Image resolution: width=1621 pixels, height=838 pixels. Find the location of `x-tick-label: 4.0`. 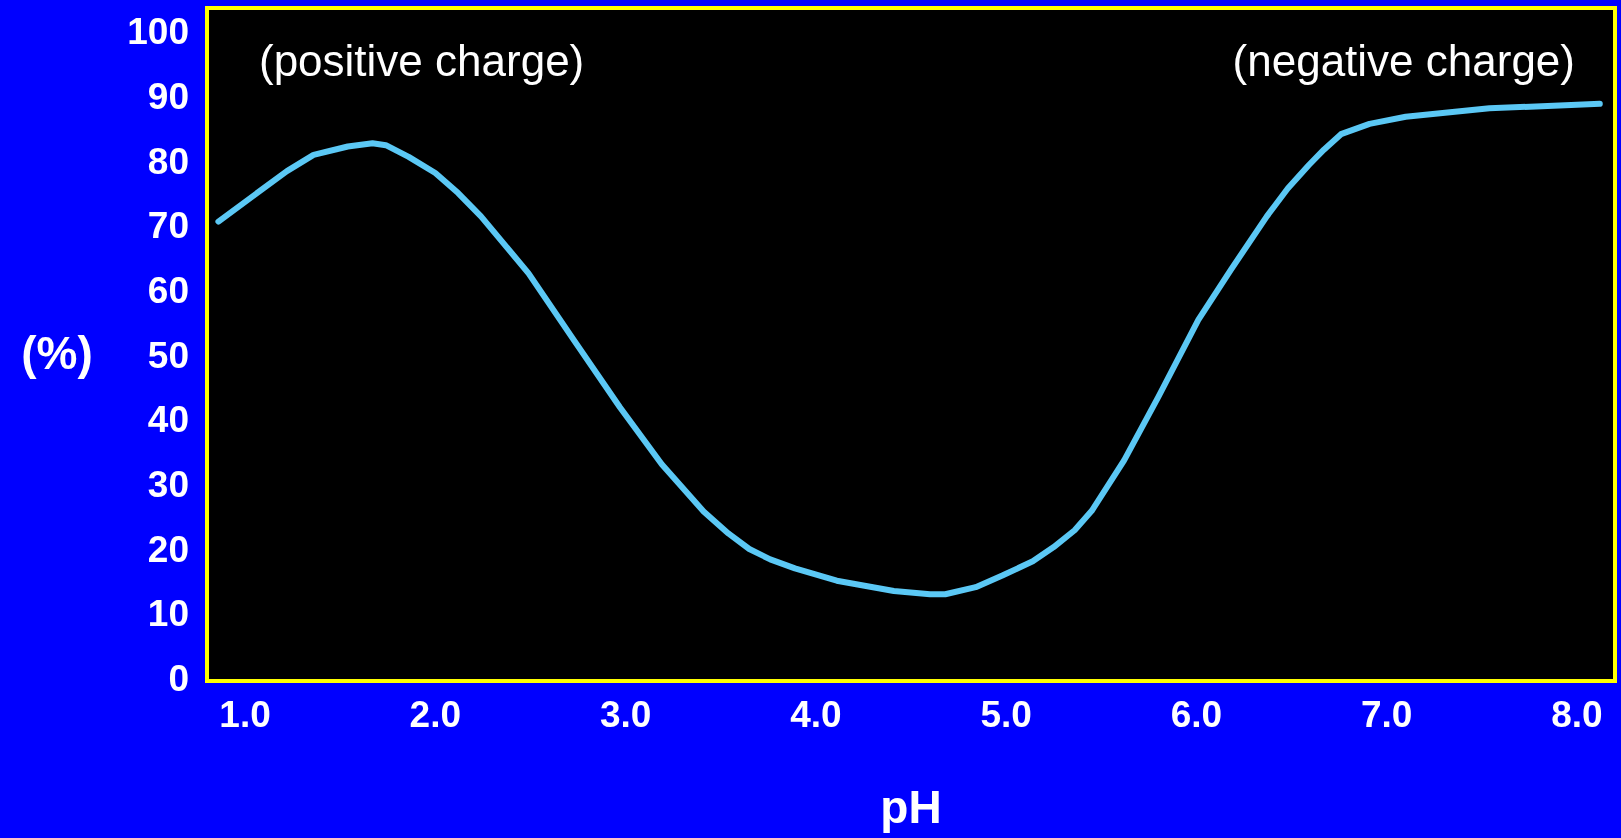

x-tick-label: 4.0 is located at coordinates (816, 715).